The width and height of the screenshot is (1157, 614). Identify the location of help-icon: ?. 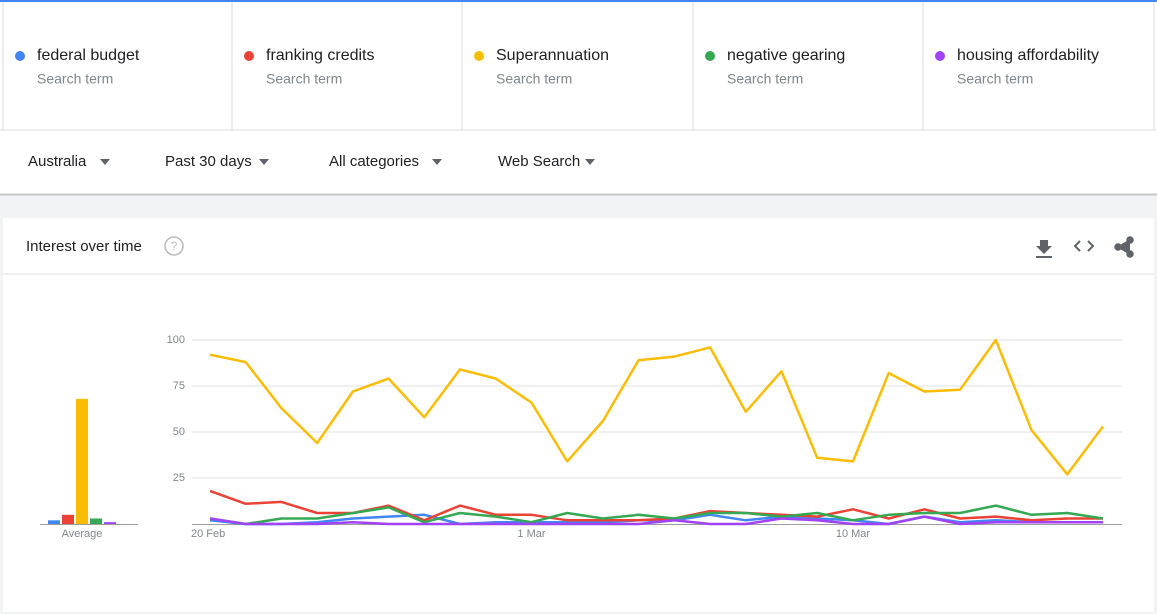
(174, 246).